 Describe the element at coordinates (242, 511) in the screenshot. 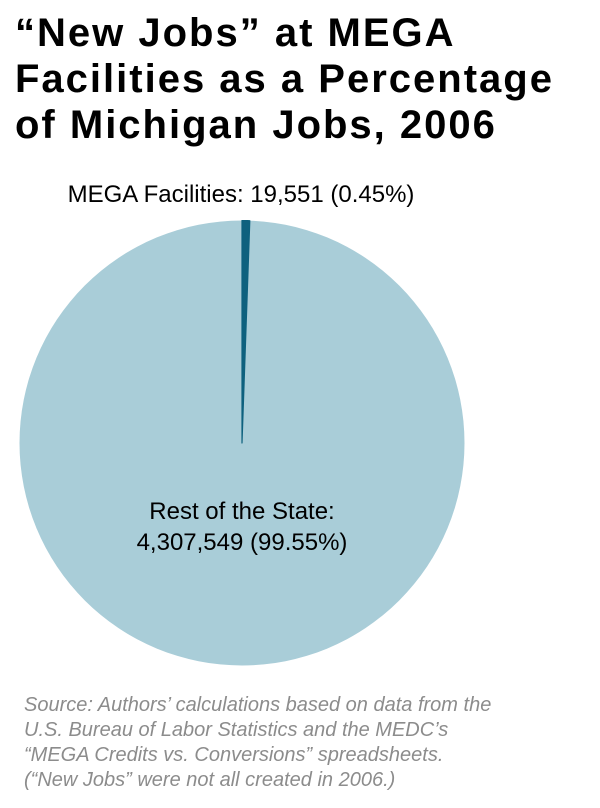

I see `slice-label-rest-line-1: Rest of the State:` at that location.